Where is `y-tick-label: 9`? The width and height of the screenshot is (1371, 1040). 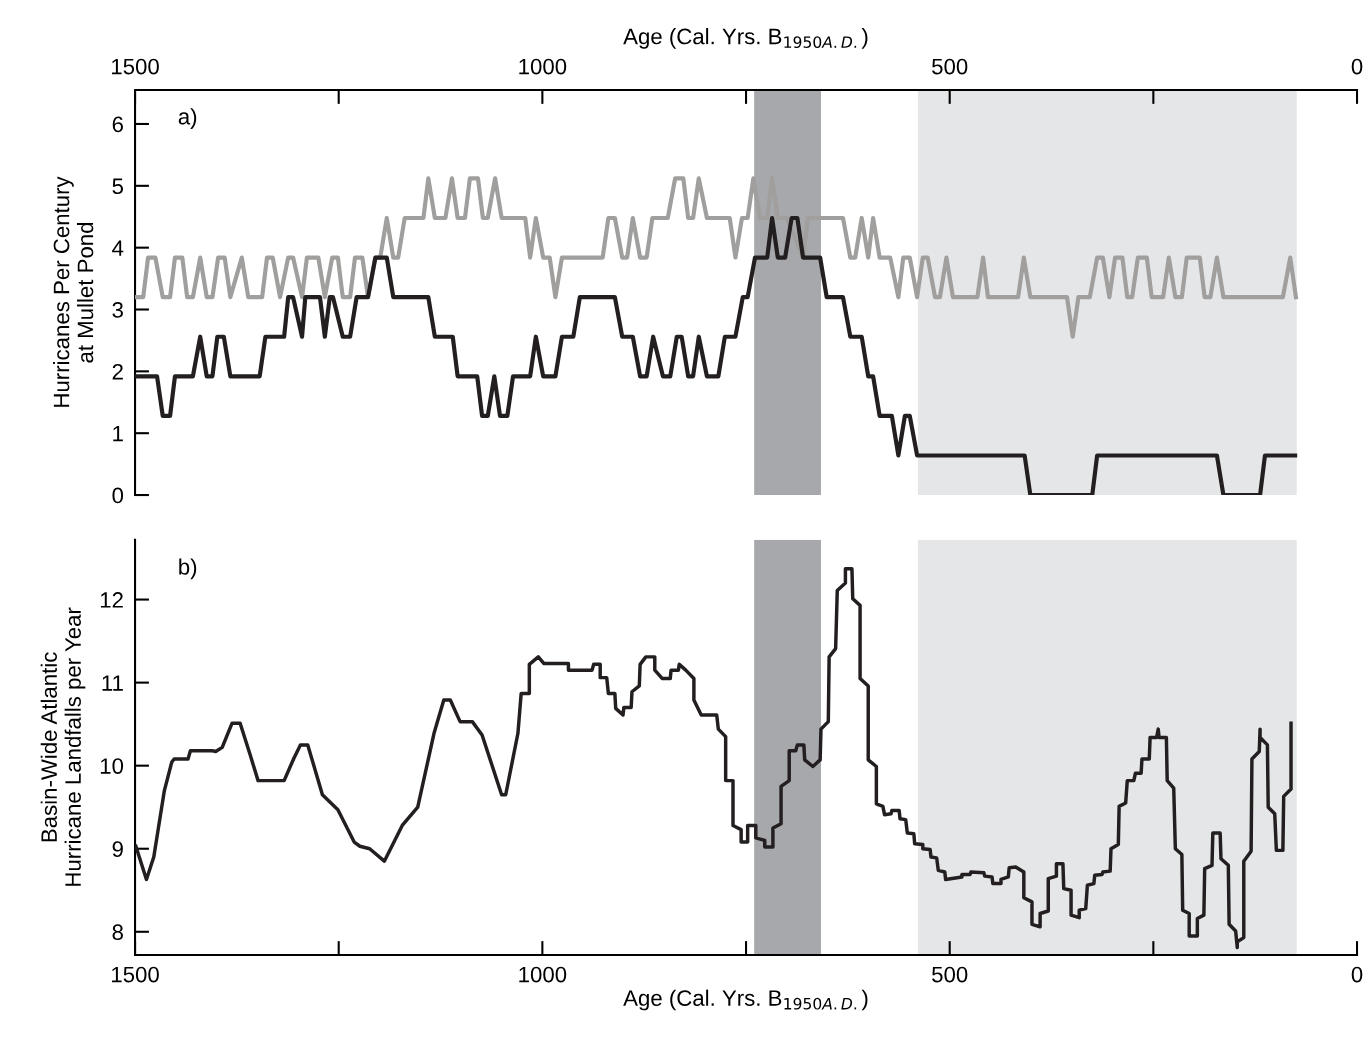
y-tick-label: 9 is located at coordinates (117, 849).